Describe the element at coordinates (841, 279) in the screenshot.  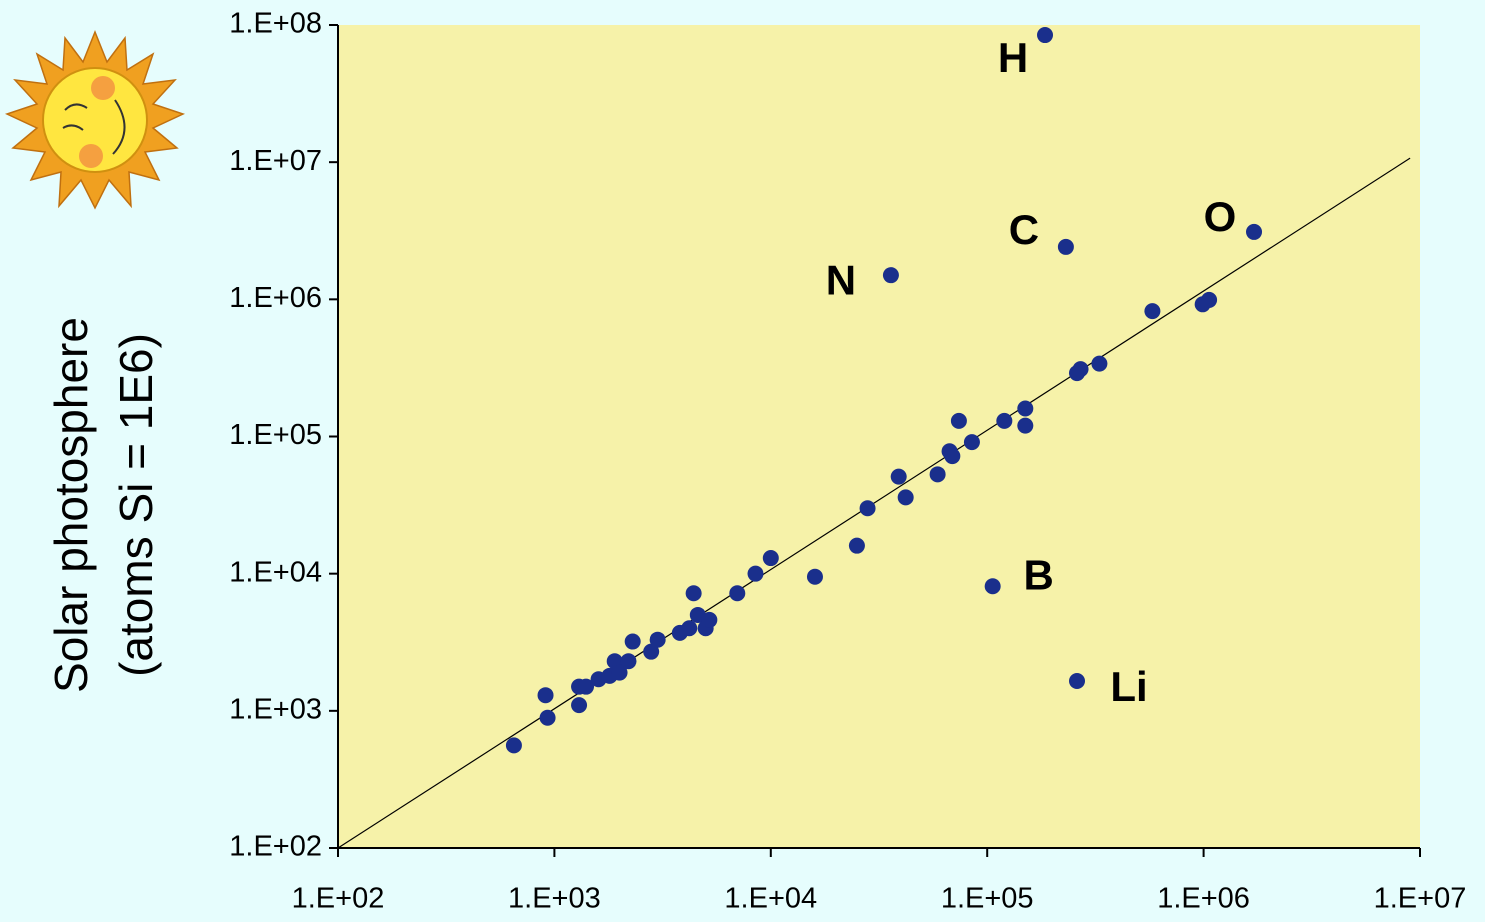
I see `point-label: N` at that location.